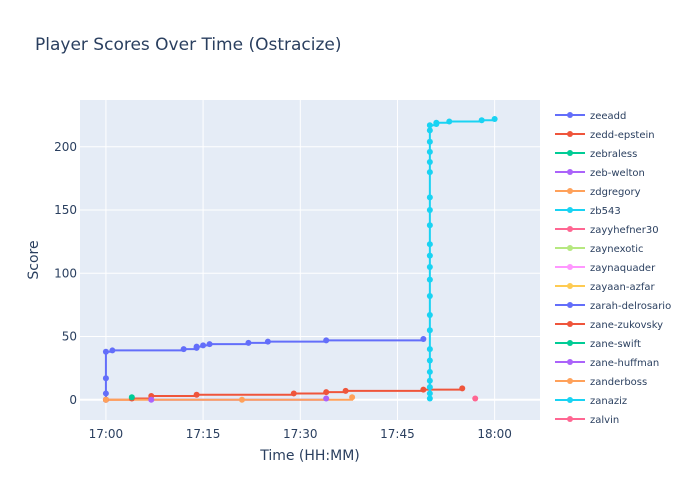  What do you see at coordinates (65, 147) in the screenshot?
I see `y-tick-label: 200` at bounding box center [65, 147].